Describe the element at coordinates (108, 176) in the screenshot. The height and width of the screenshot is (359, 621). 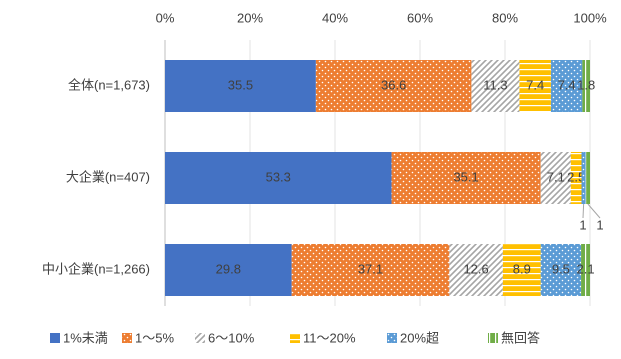
I see `category-label: 大企業(n=407)` at that location.